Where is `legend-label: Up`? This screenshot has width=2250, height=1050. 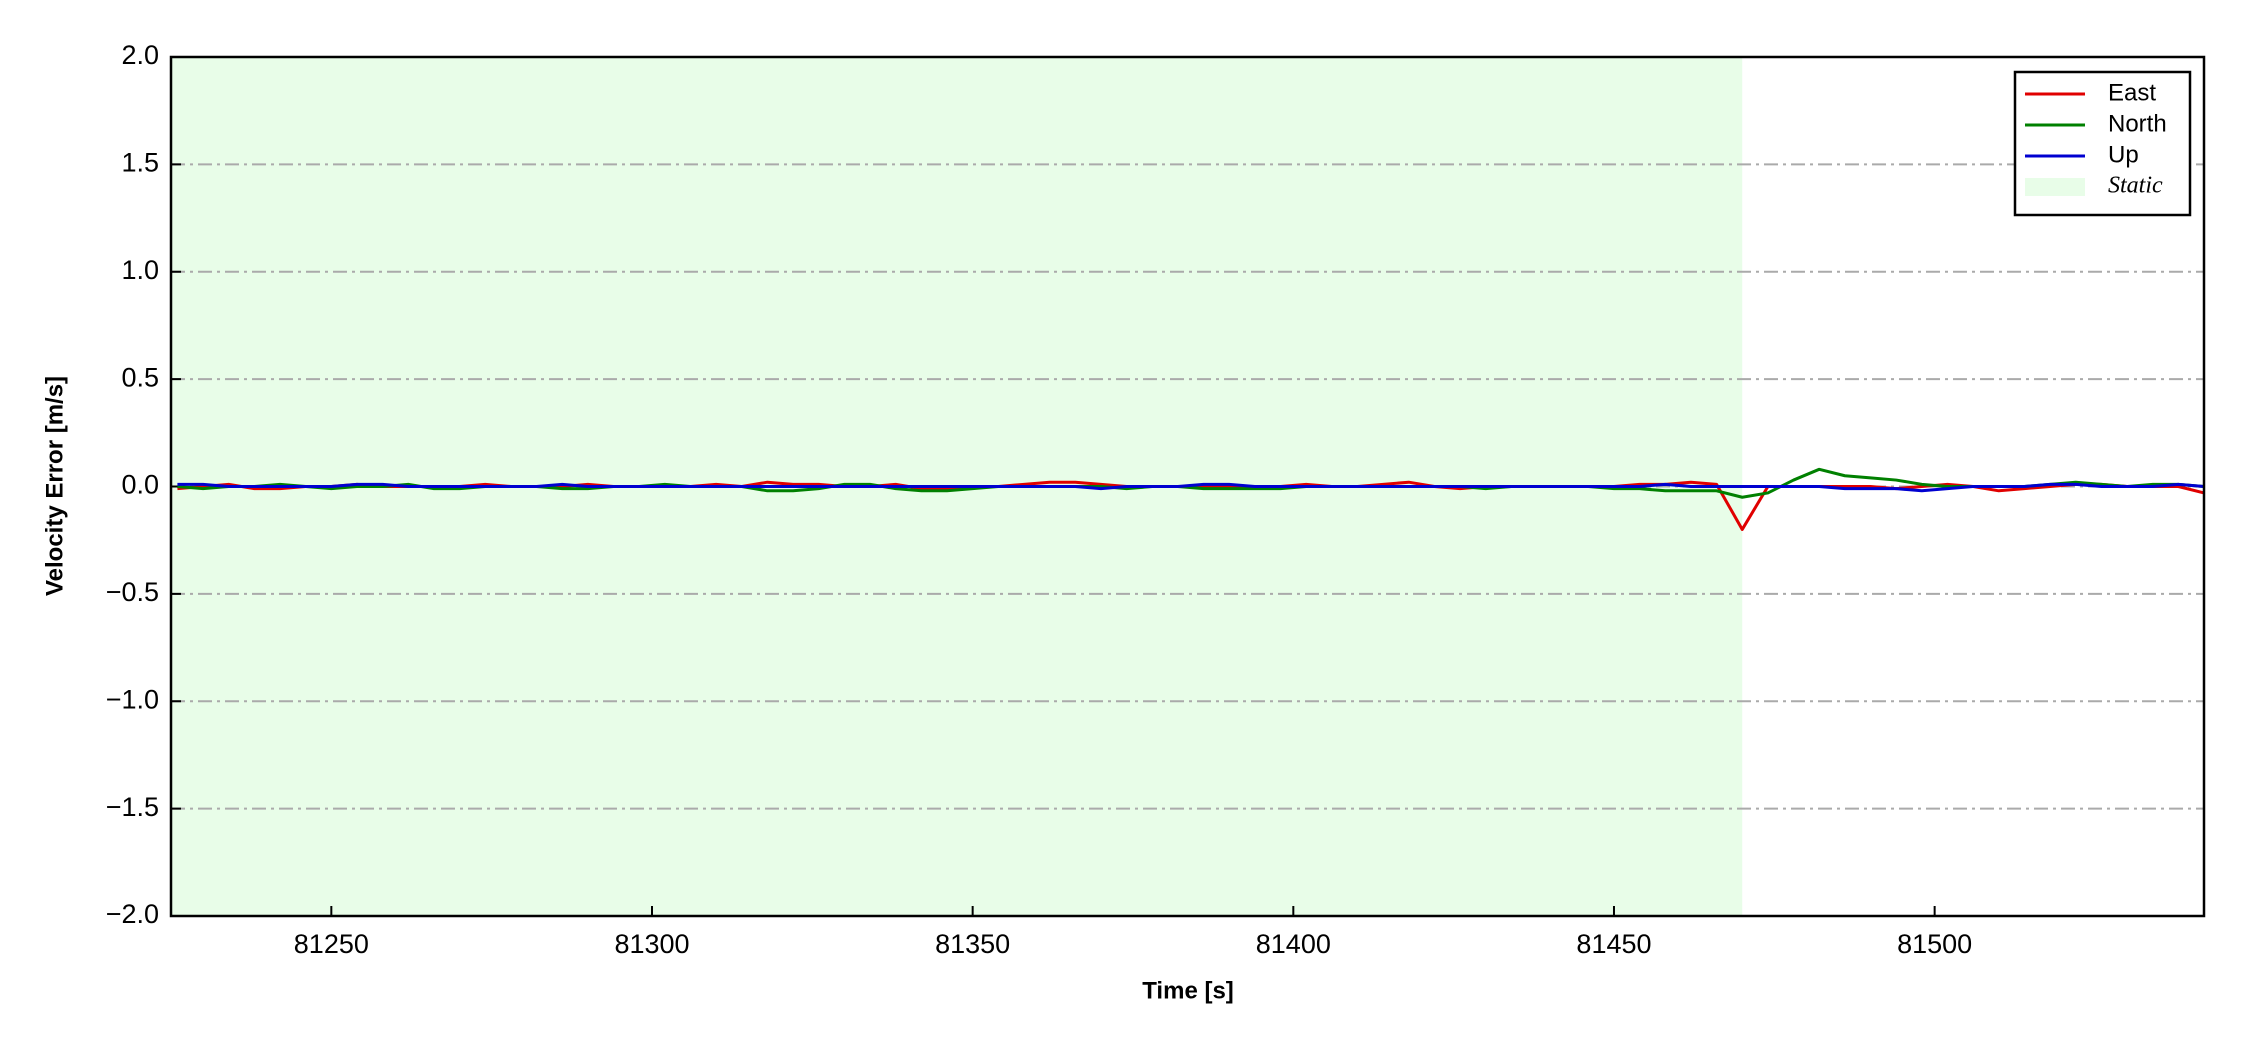 legend-label: Up is located at coordinates (2123, 154).